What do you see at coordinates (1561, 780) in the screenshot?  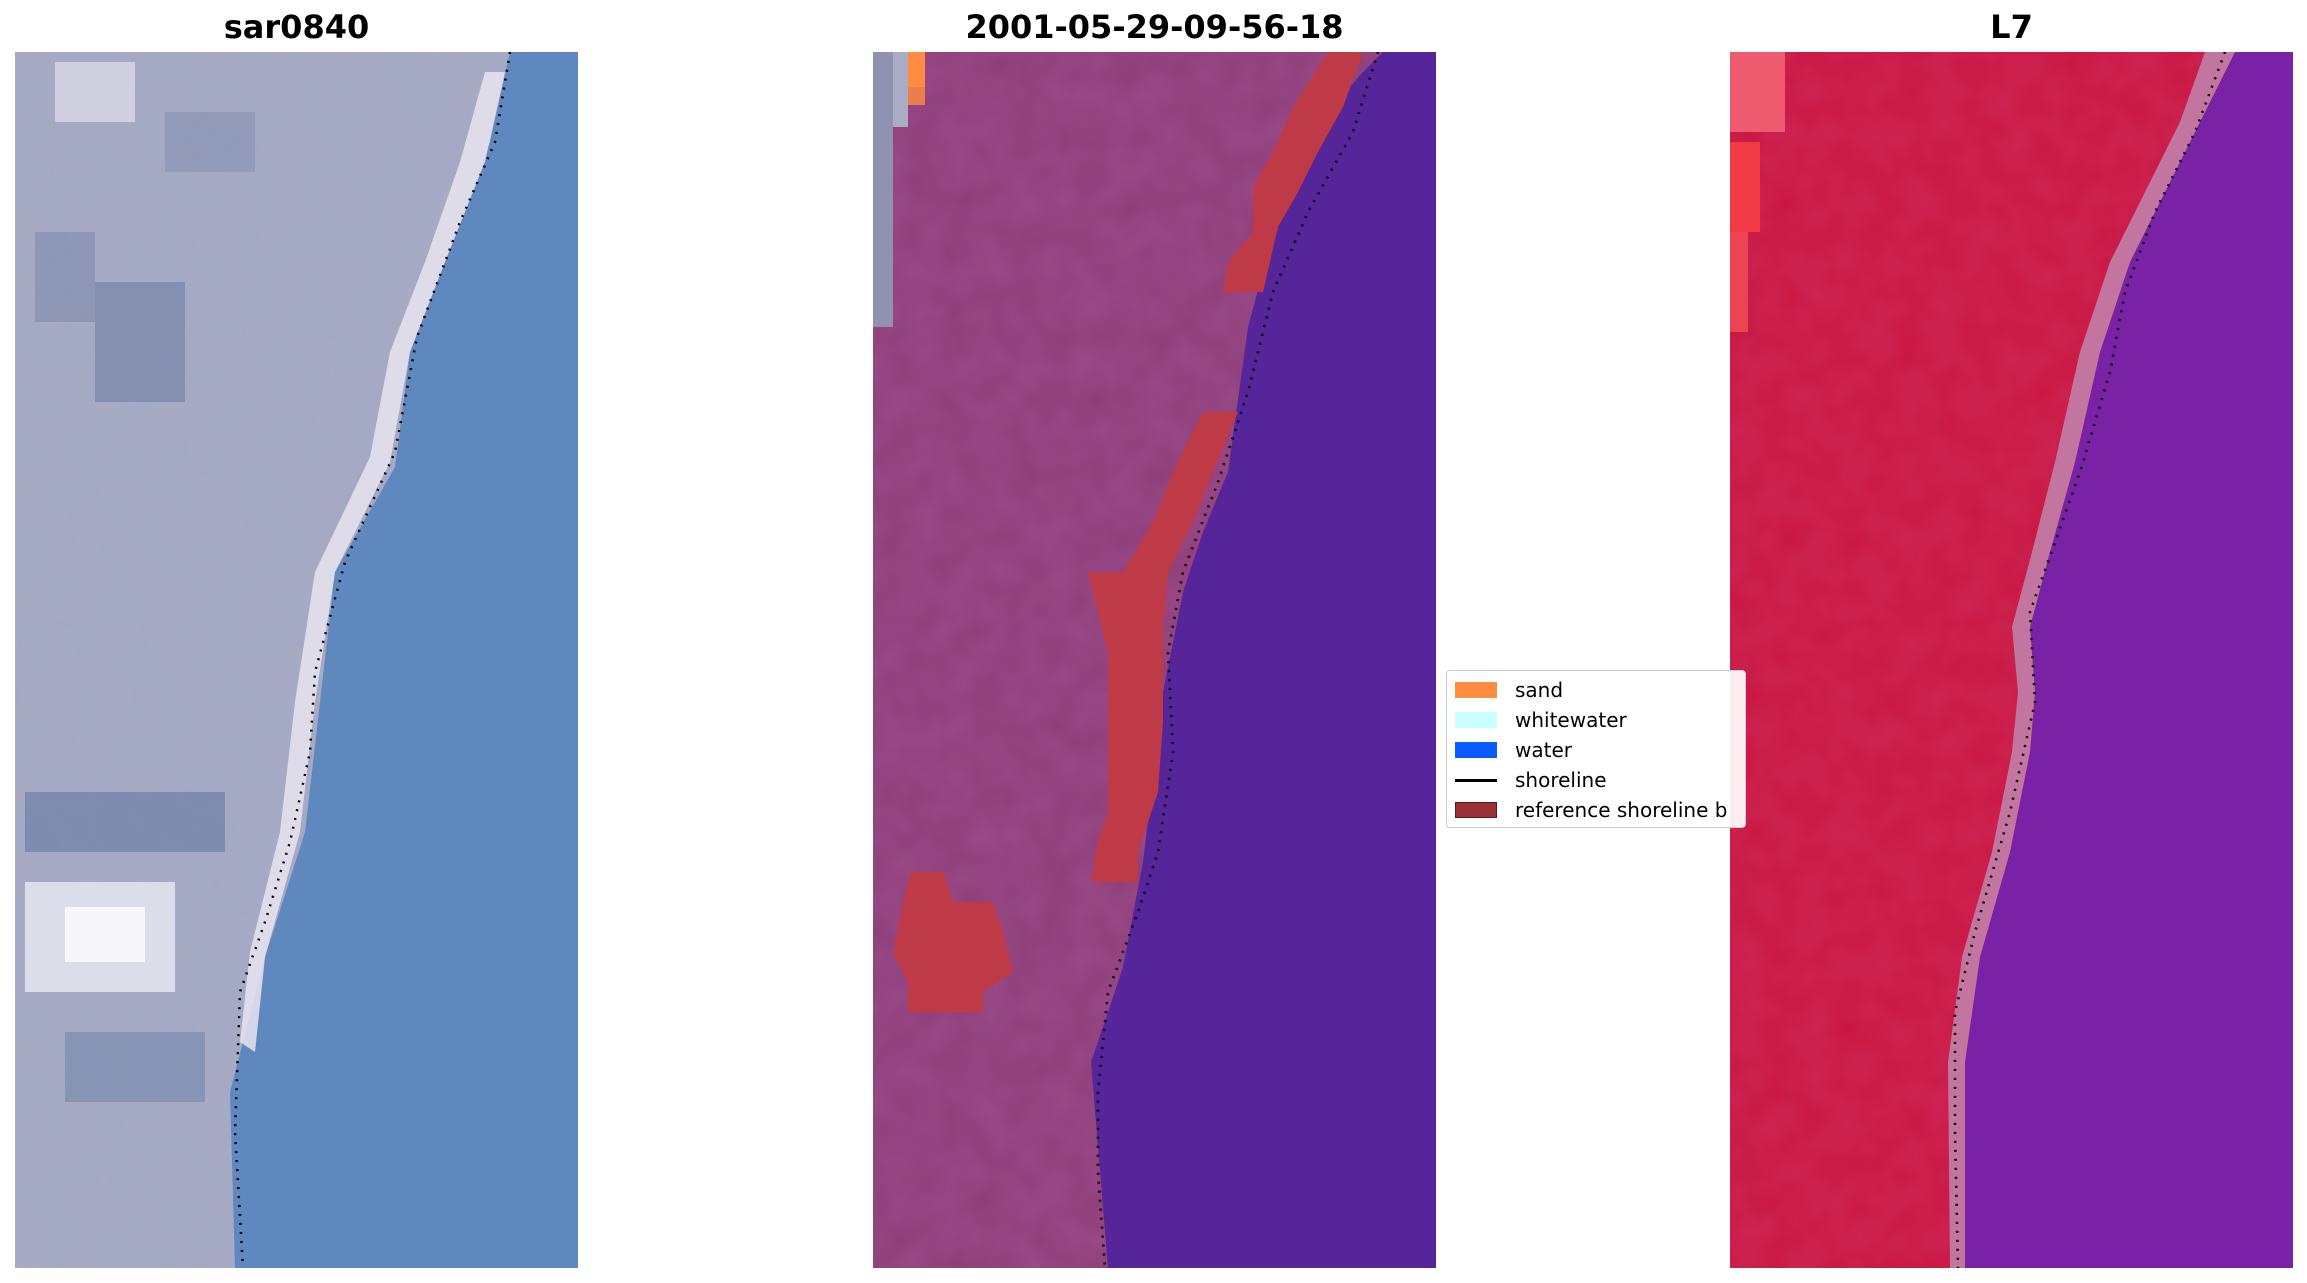 I see `legend-label: shoreline` at bounding box center [1561, 780].